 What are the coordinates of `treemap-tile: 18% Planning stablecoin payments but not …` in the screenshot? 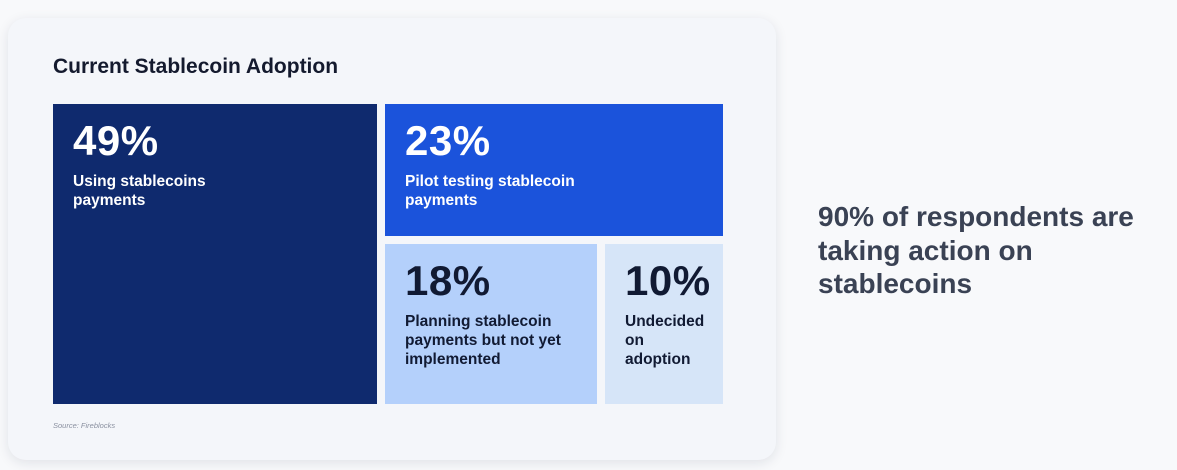 It's located at (491, 324).